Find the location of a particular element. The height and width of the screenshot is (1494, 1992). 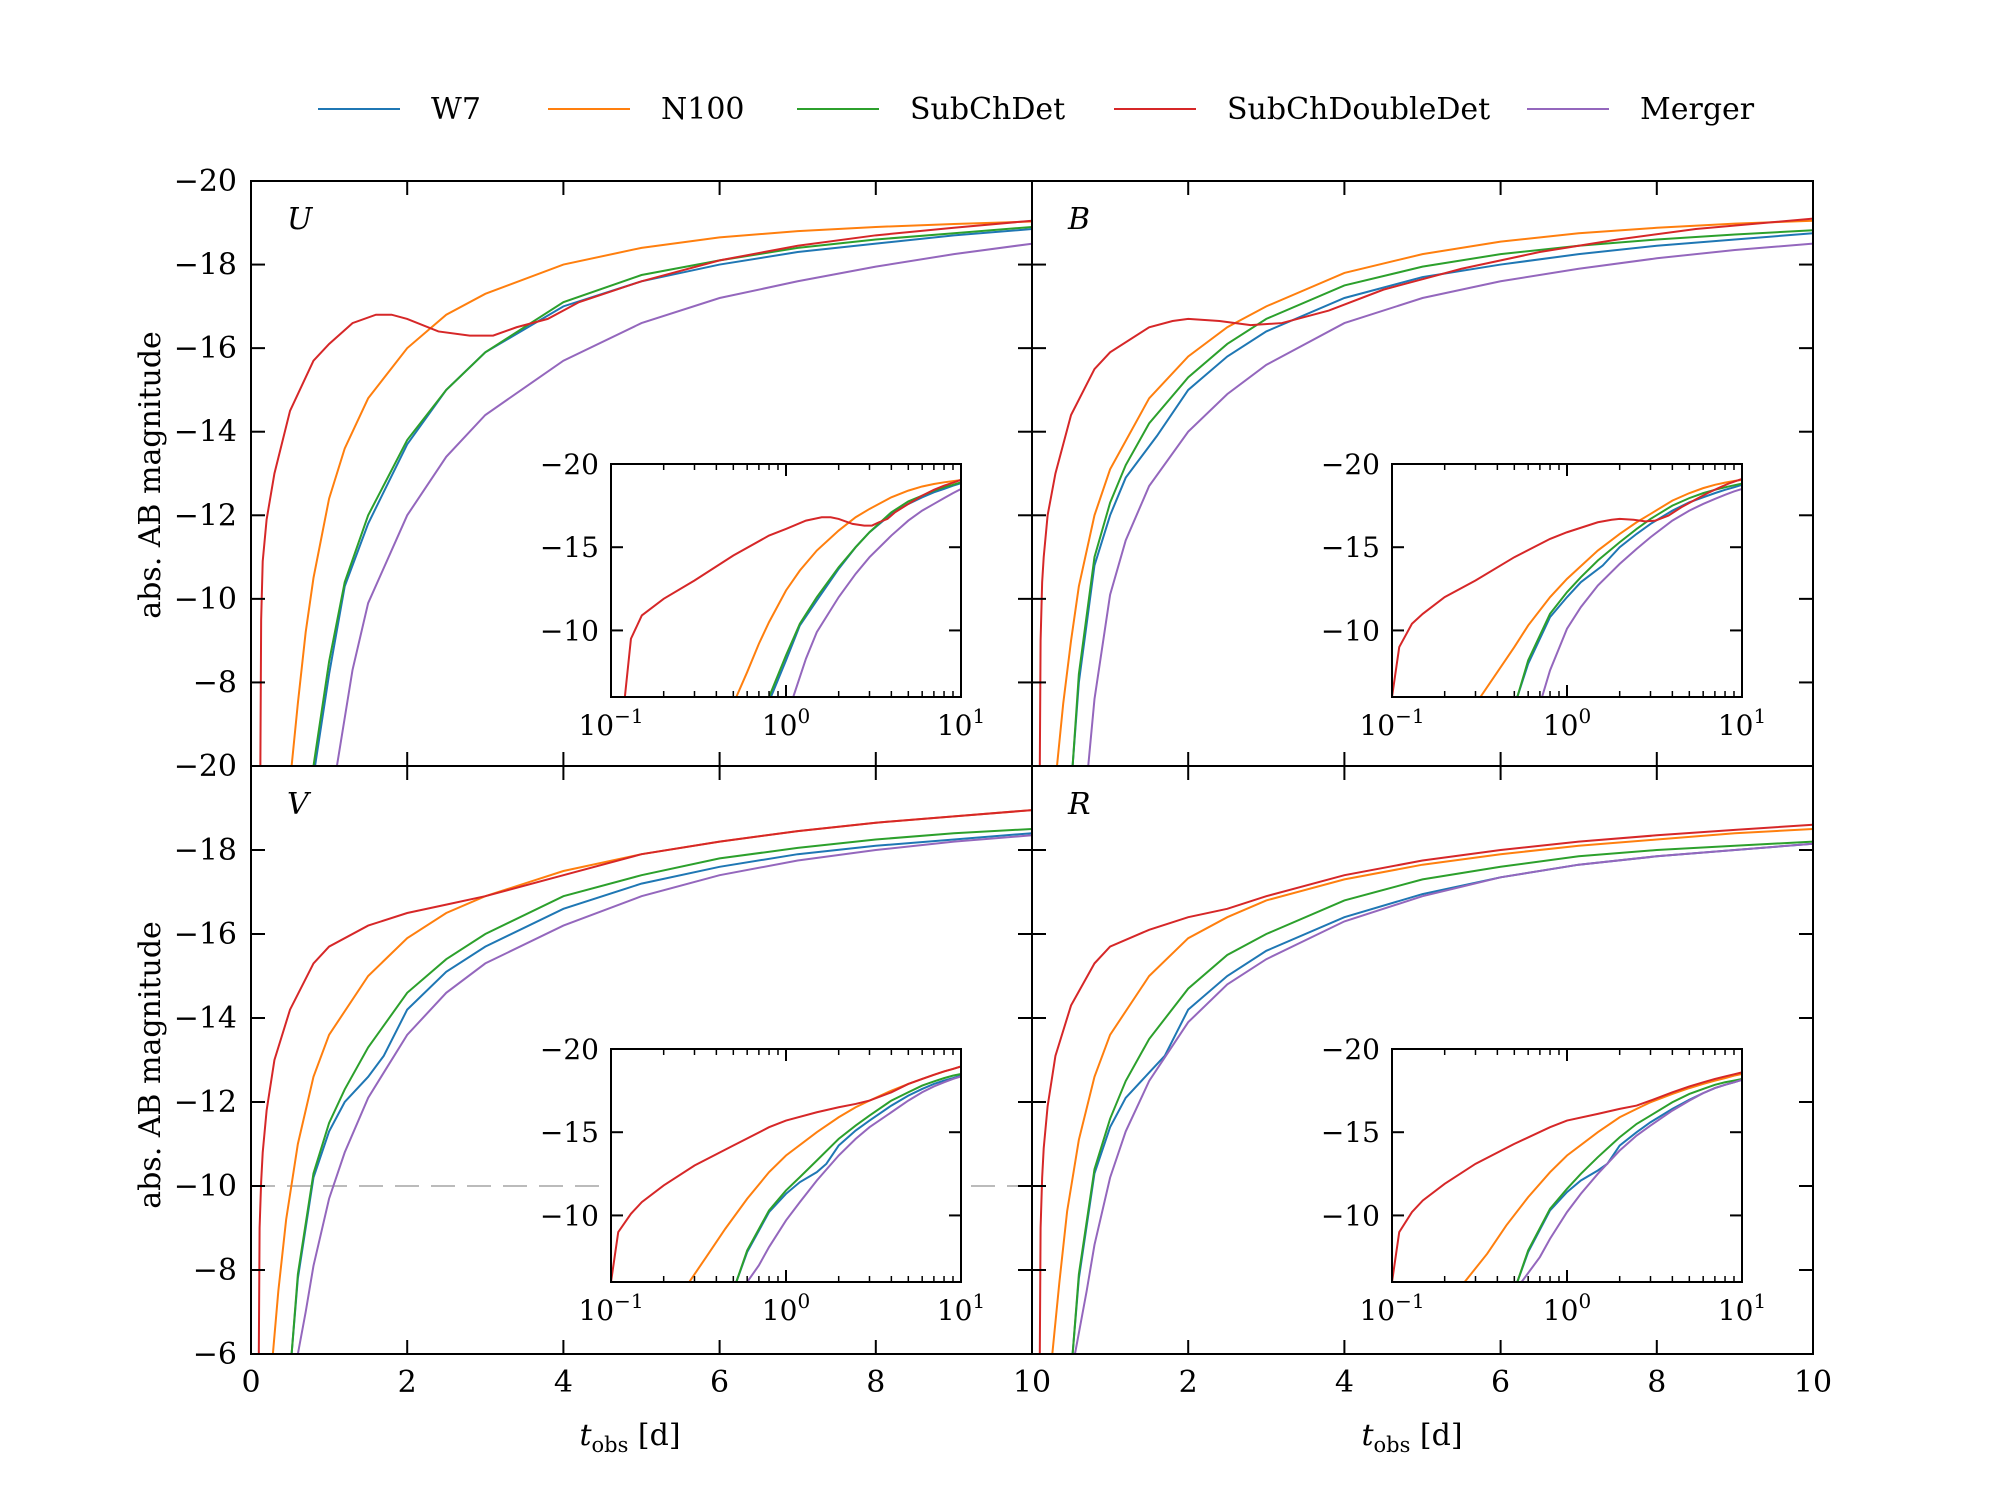

series-line-n100 is located at coordinates (1434, 492).